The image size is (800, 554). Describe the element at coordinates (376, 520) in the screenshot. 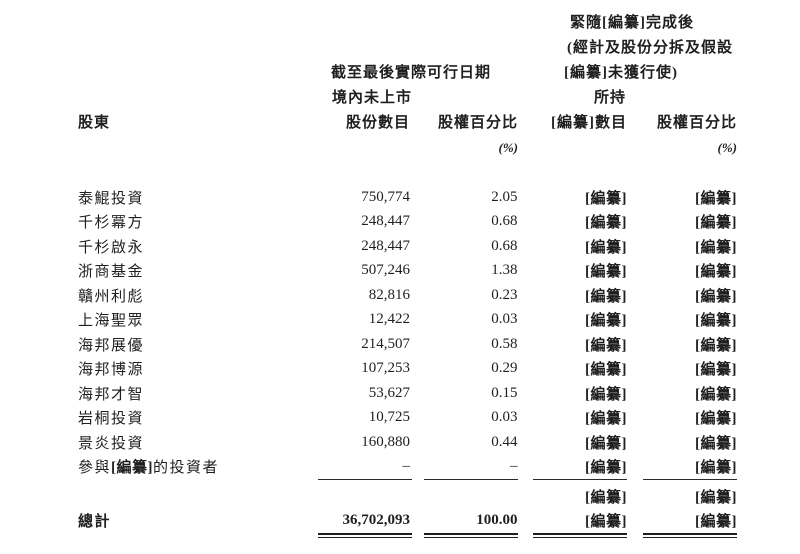

I see `total-shares-value: 36,702,093` at that location.